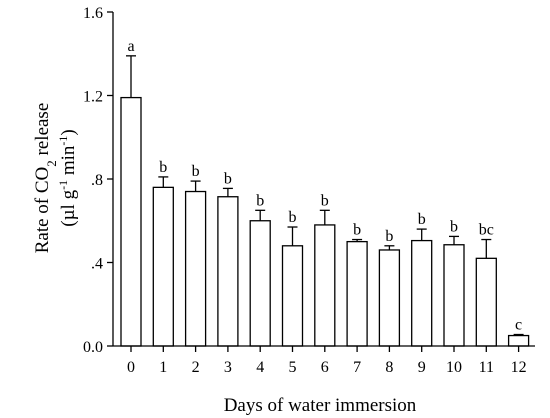  I want to click on x-tick-label-6: 6, so click(325, 367).